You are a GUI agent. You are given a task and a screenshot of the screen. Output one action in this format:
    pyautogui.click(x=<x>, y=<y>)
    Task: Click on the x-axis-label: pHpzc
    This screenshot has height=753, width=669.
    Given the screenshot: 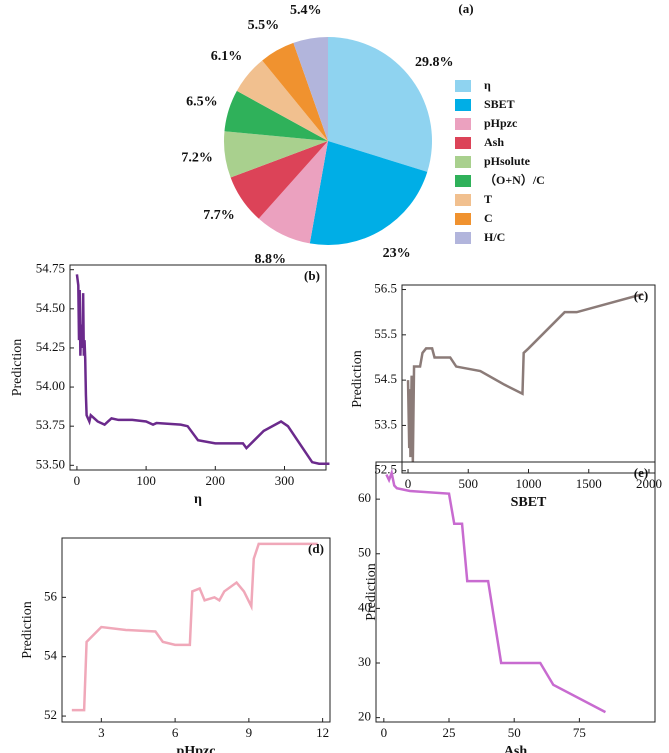 What is the action you would take?
    pyautogui.click(x=196, y=748)
    